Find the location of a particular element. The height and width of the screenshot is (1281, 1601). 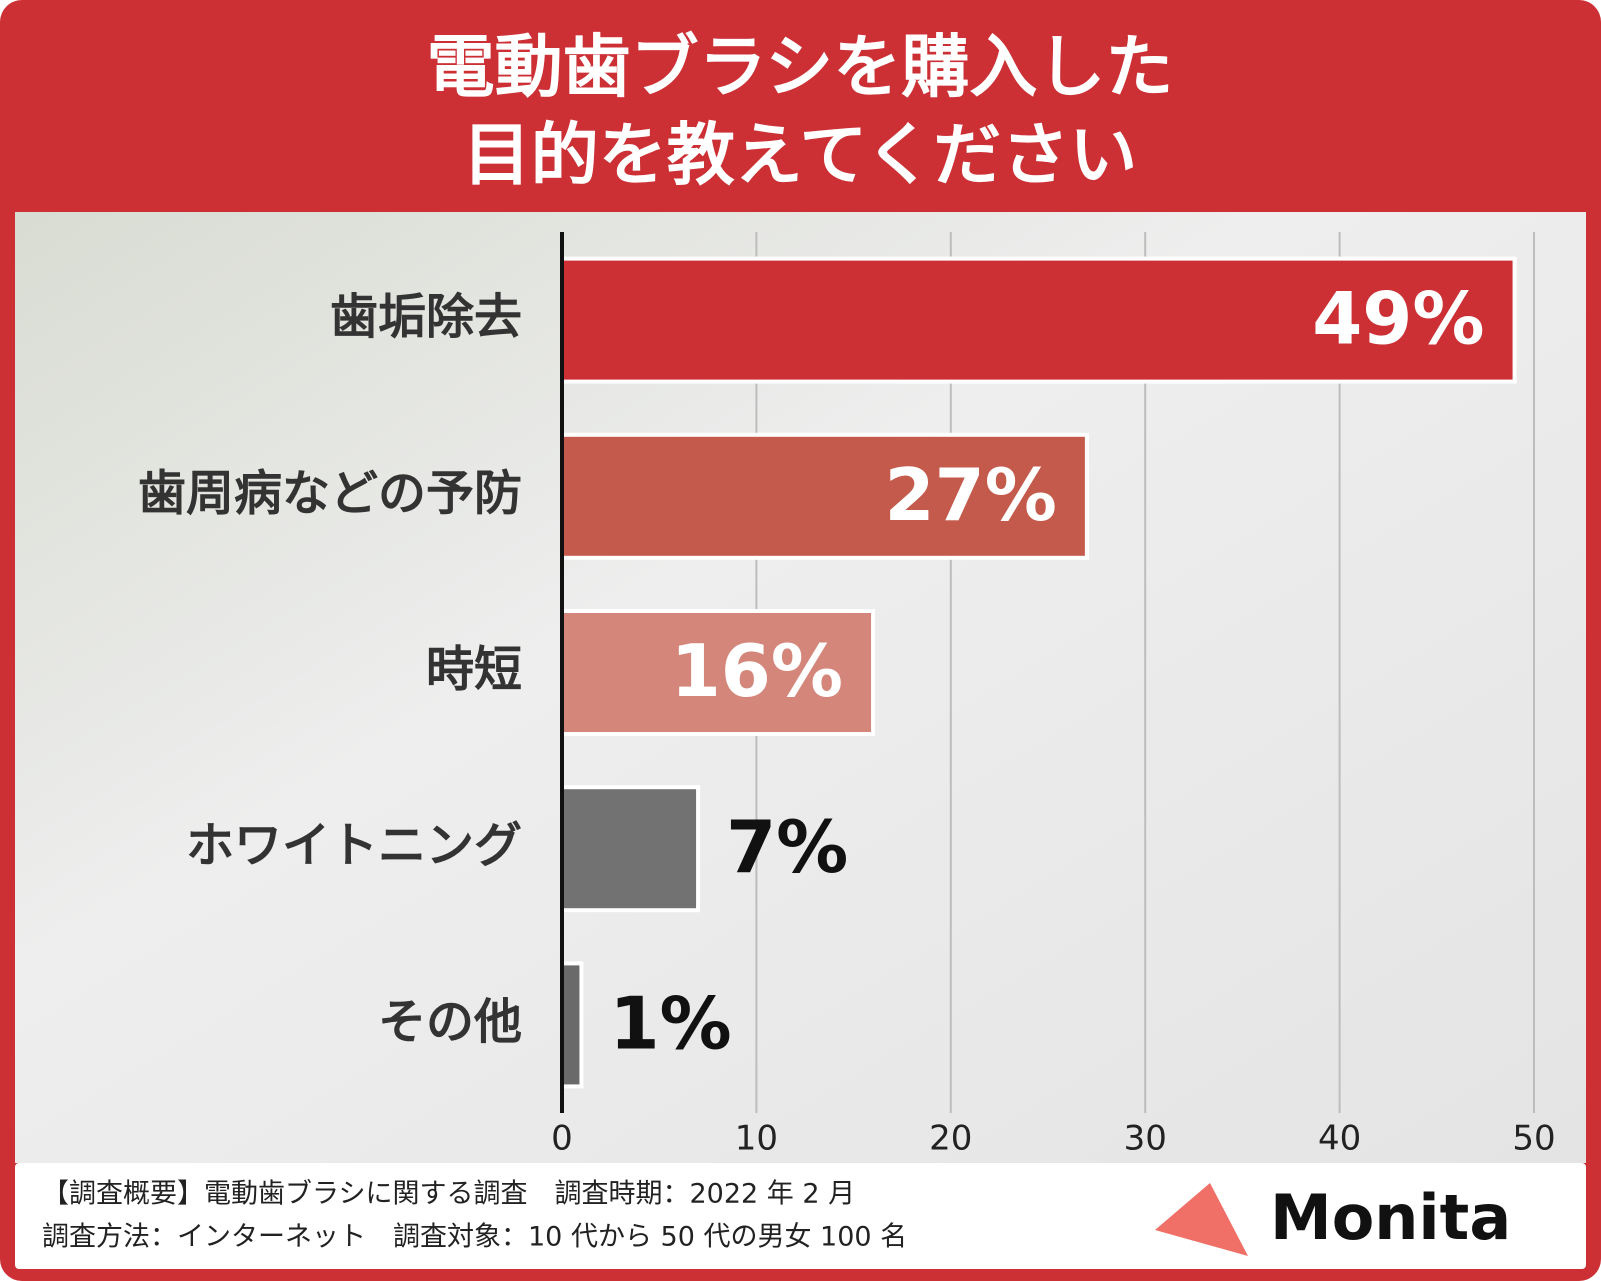

value-label: 49% is located at coordinates (1398, 319).